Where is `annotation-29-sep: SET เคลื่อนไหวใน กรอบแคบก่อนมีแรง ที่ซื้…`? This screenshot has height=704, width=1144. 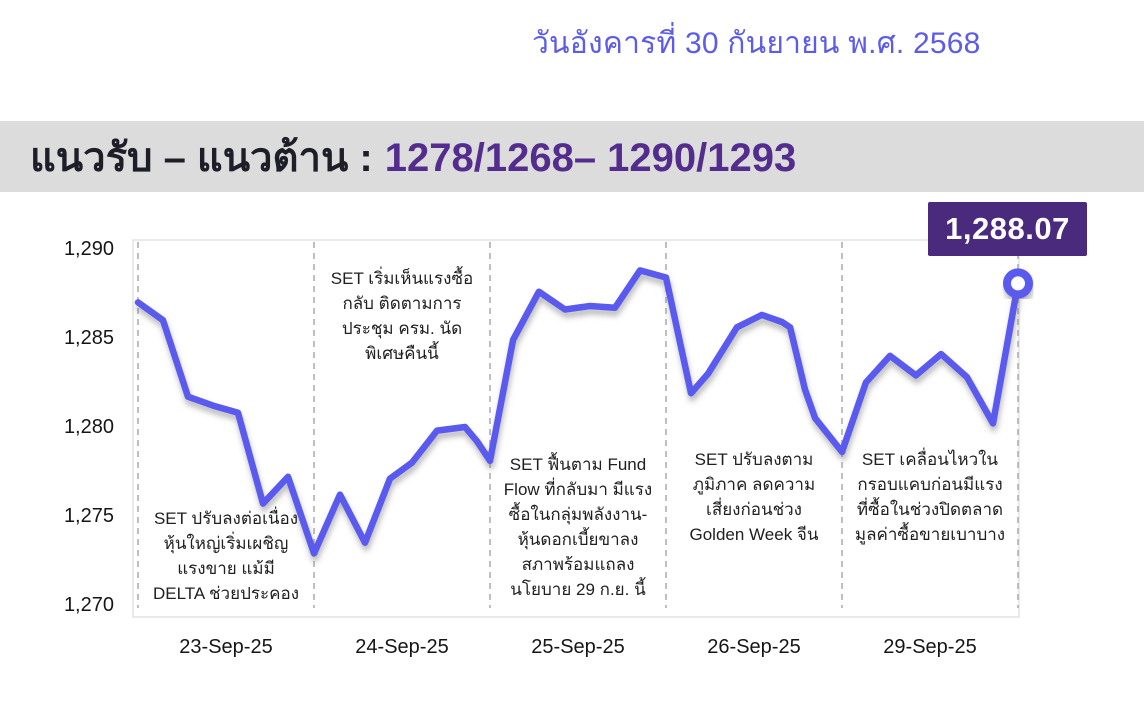 annotation-29-sep: SET เคลื่อนไหวใน กรอบแคบก่อนมีแรง ที่ซื้… is located at coordinates (930, 497).